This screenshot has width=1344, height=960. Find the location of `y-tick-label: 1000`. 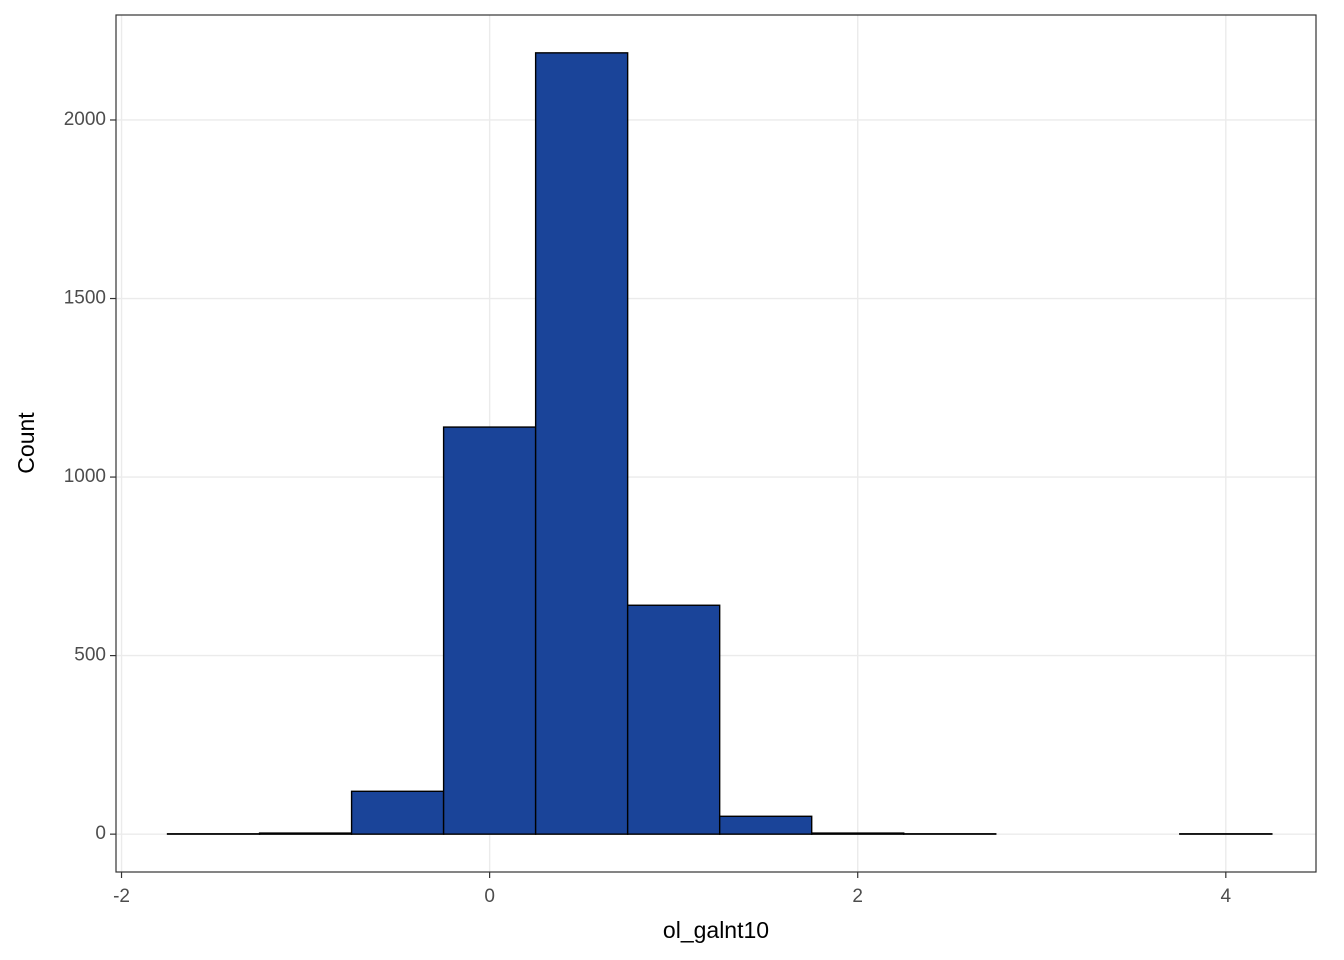

y-tick-label: 1000 is located at coordinates (85, 476).